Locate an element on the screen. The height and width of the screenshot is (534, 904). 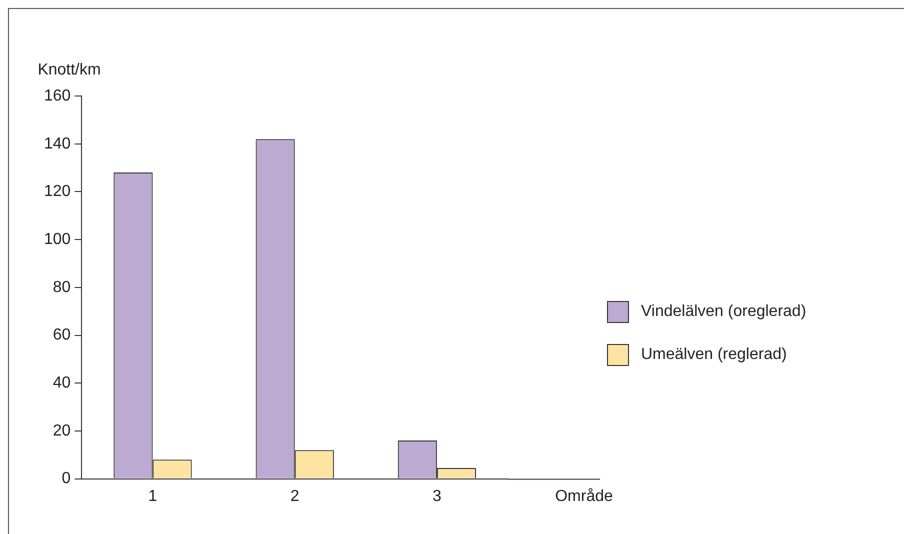
y-tick-label: 40 is located at coordinates (61, 383).